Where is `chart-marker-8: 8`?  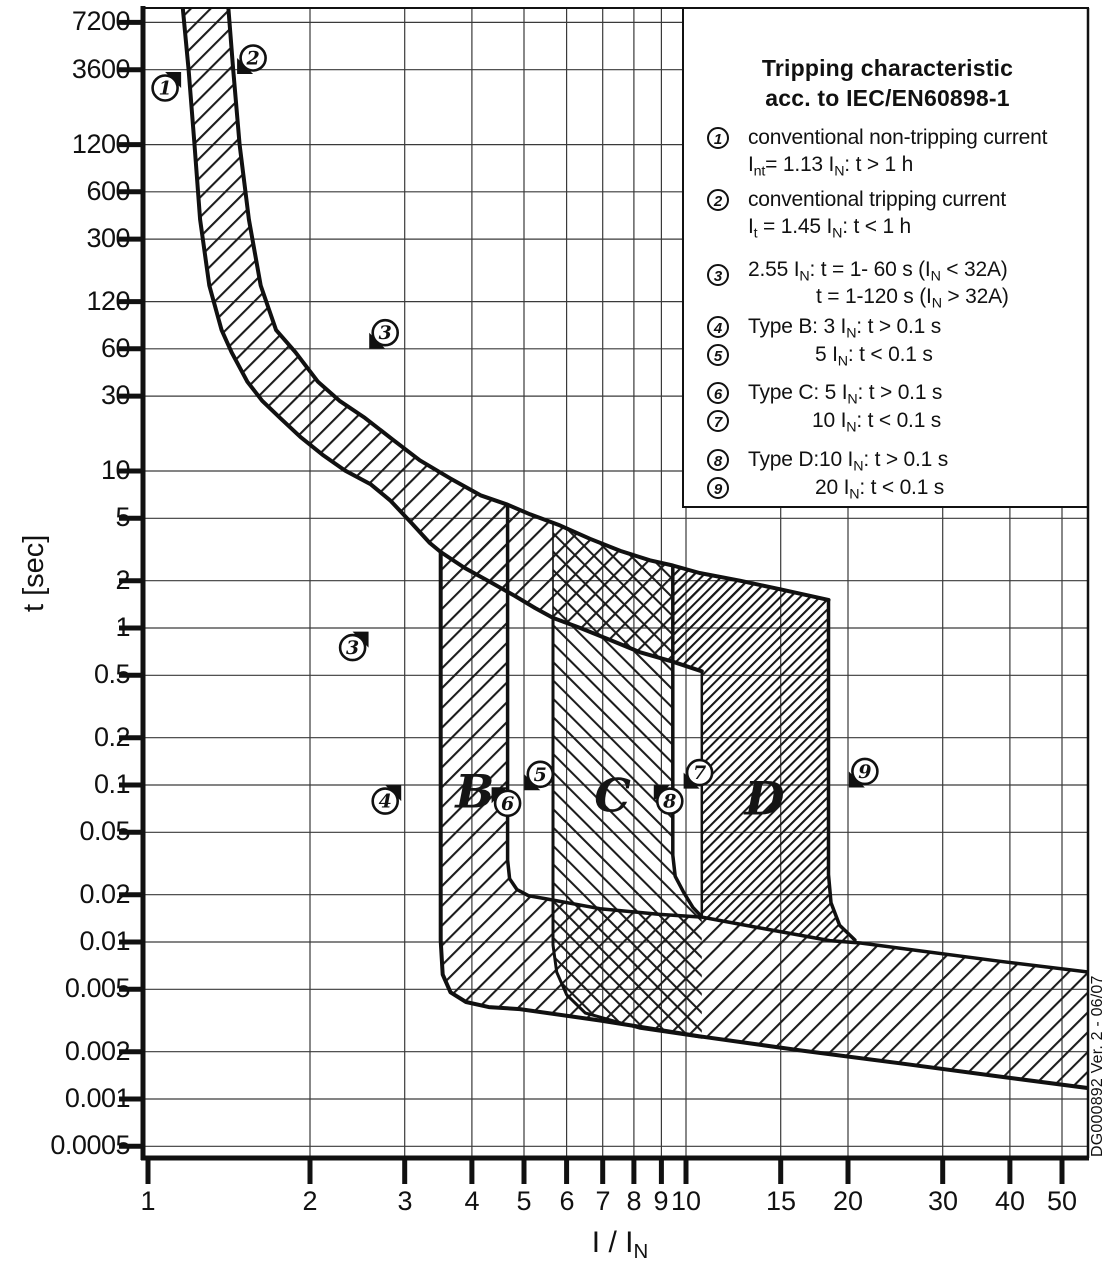
chart-marker-8: 8 is located at coordinates (668, 800).